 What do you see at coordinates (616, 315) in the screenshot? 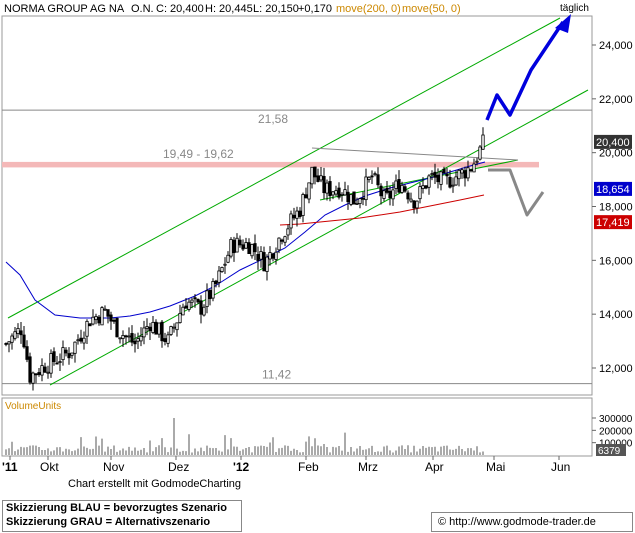
I see `y-tick-label: 14,000` at bounding box center [616, 315].